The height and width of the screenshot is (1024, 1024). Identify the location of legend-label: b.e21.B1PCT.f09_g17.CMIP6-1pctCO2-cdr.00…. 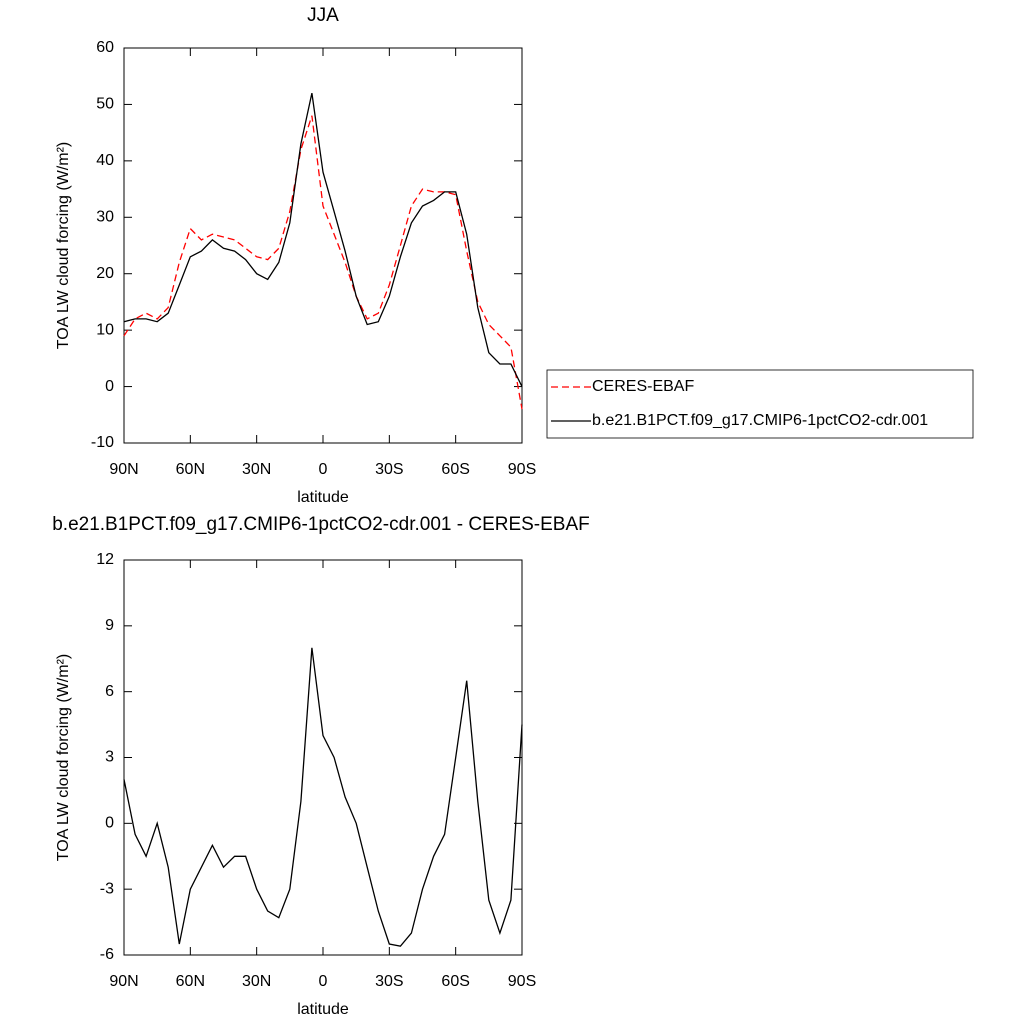
(760, 420).